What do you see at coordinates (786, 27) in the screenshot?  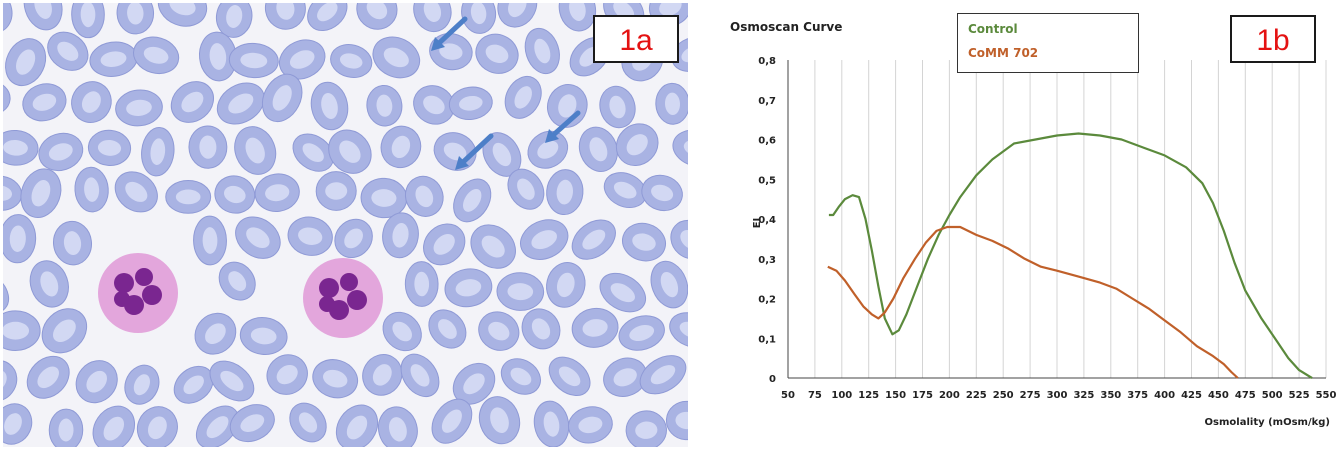 I see `chart-title: Osmoscan Curve` at bounding box center [786, 27].